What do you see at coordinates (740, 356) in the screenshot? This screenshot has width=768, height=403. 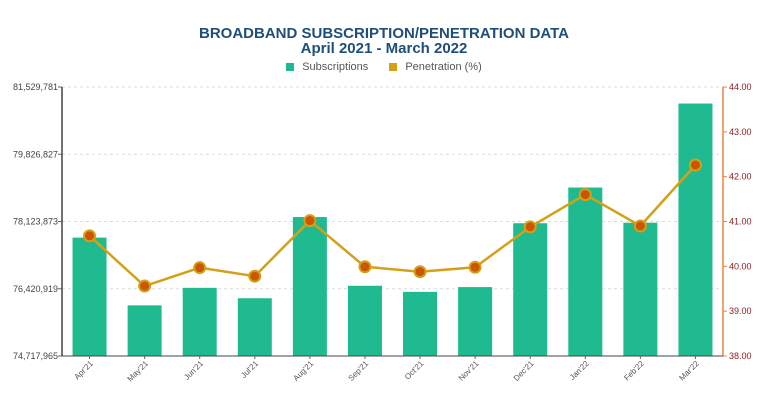 I see `y-right-tick-label: 38.00` at bounding box center [740, 356].